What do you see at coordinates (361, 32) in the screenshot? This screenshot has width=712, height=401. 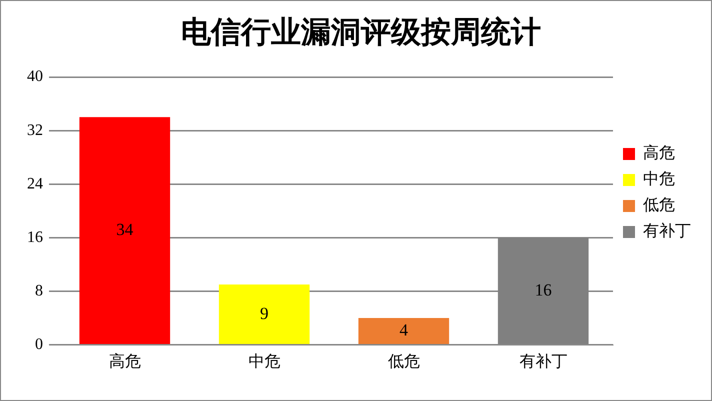 I see `chart-title: 电信行业漏洞评级按周统计` at bounding box center [361, 32].